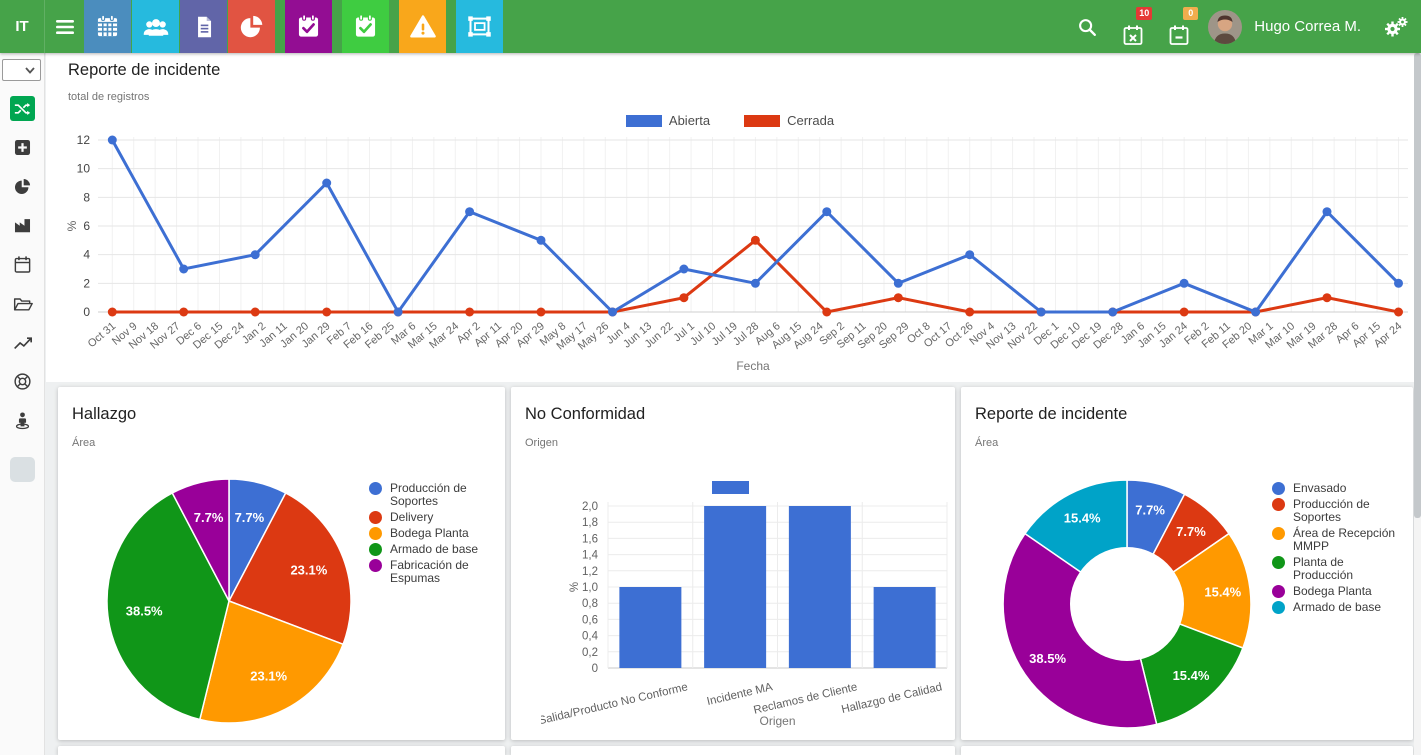  What do you see at coordinates (1307, 26) in the screenshot?
I see `user-name: Hugo Correa M.` at bounding box center [1307, 26].